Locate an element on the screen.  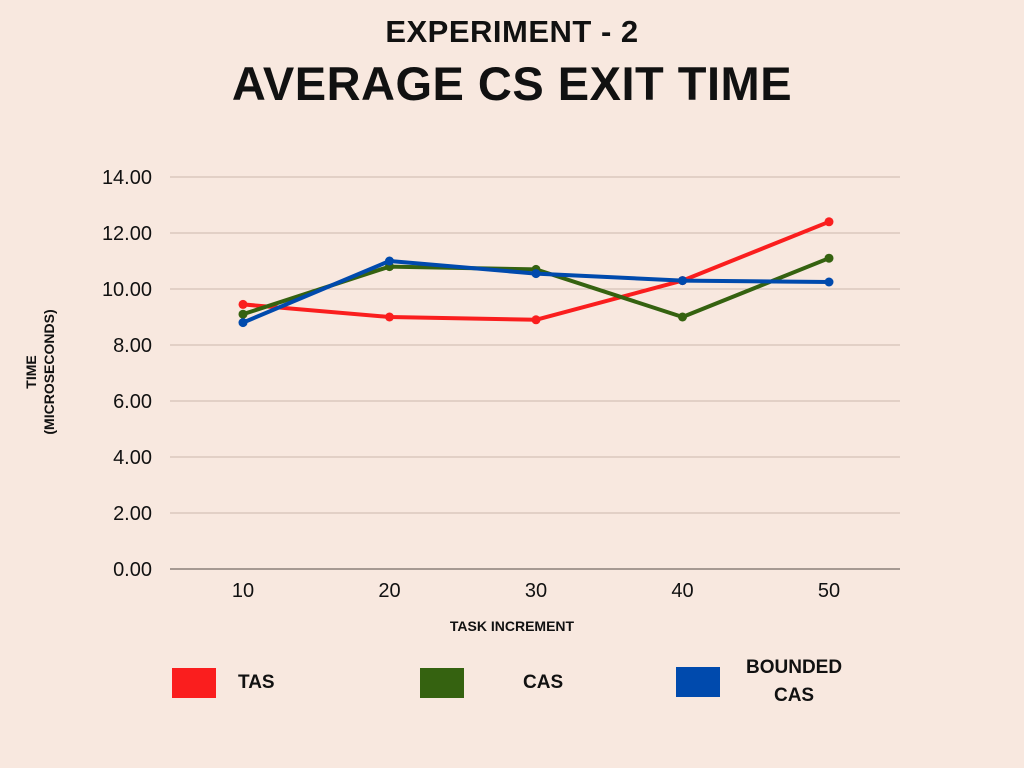
legend-label-bounded-cas-line-2: CAS is located at coordinates (794, 695).